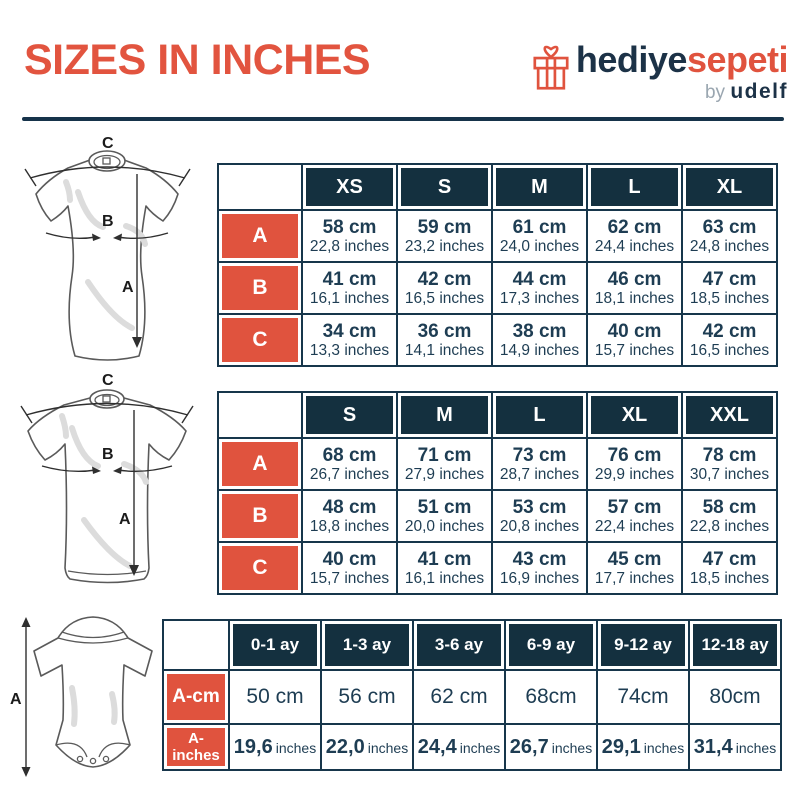 The width and height of the screenshot is (800, 800). What do you see at coordinates (459, 645) in the screenshot?
I see `age-column-header: 3-6 ay` at bounding box center [459, 645].